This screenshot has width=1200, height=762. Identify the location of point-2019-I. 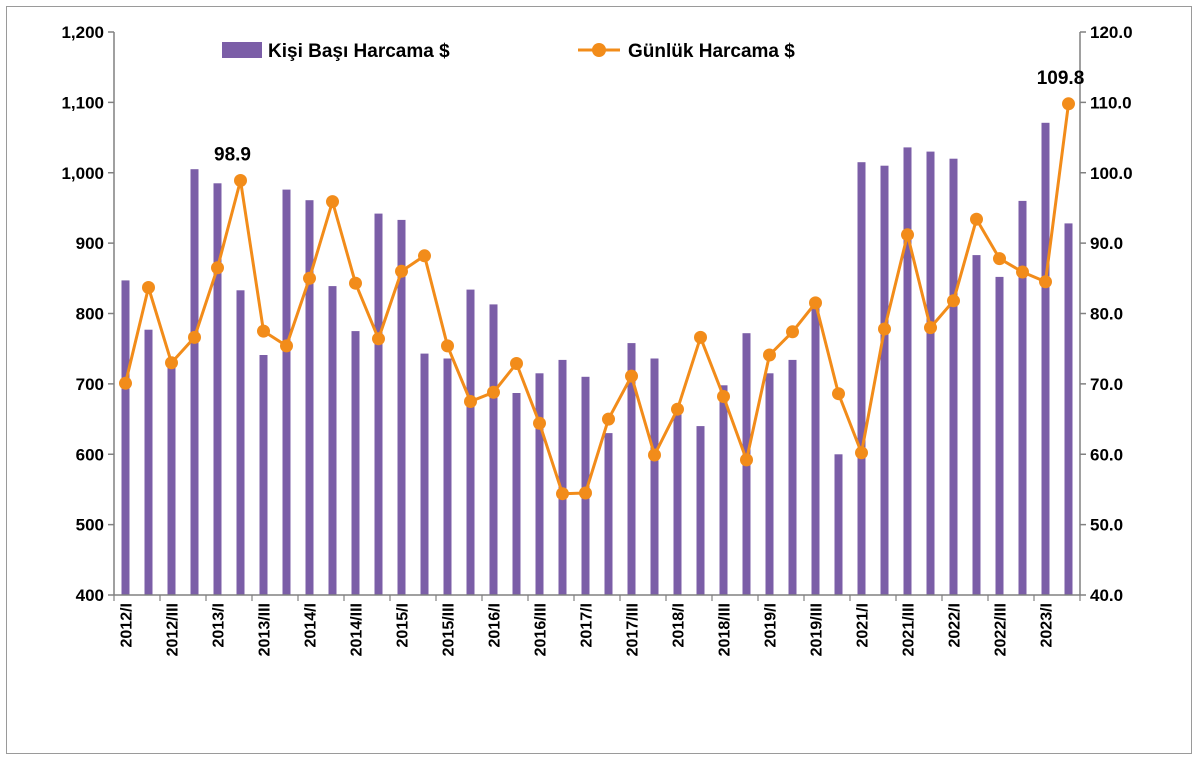
(769, 355).